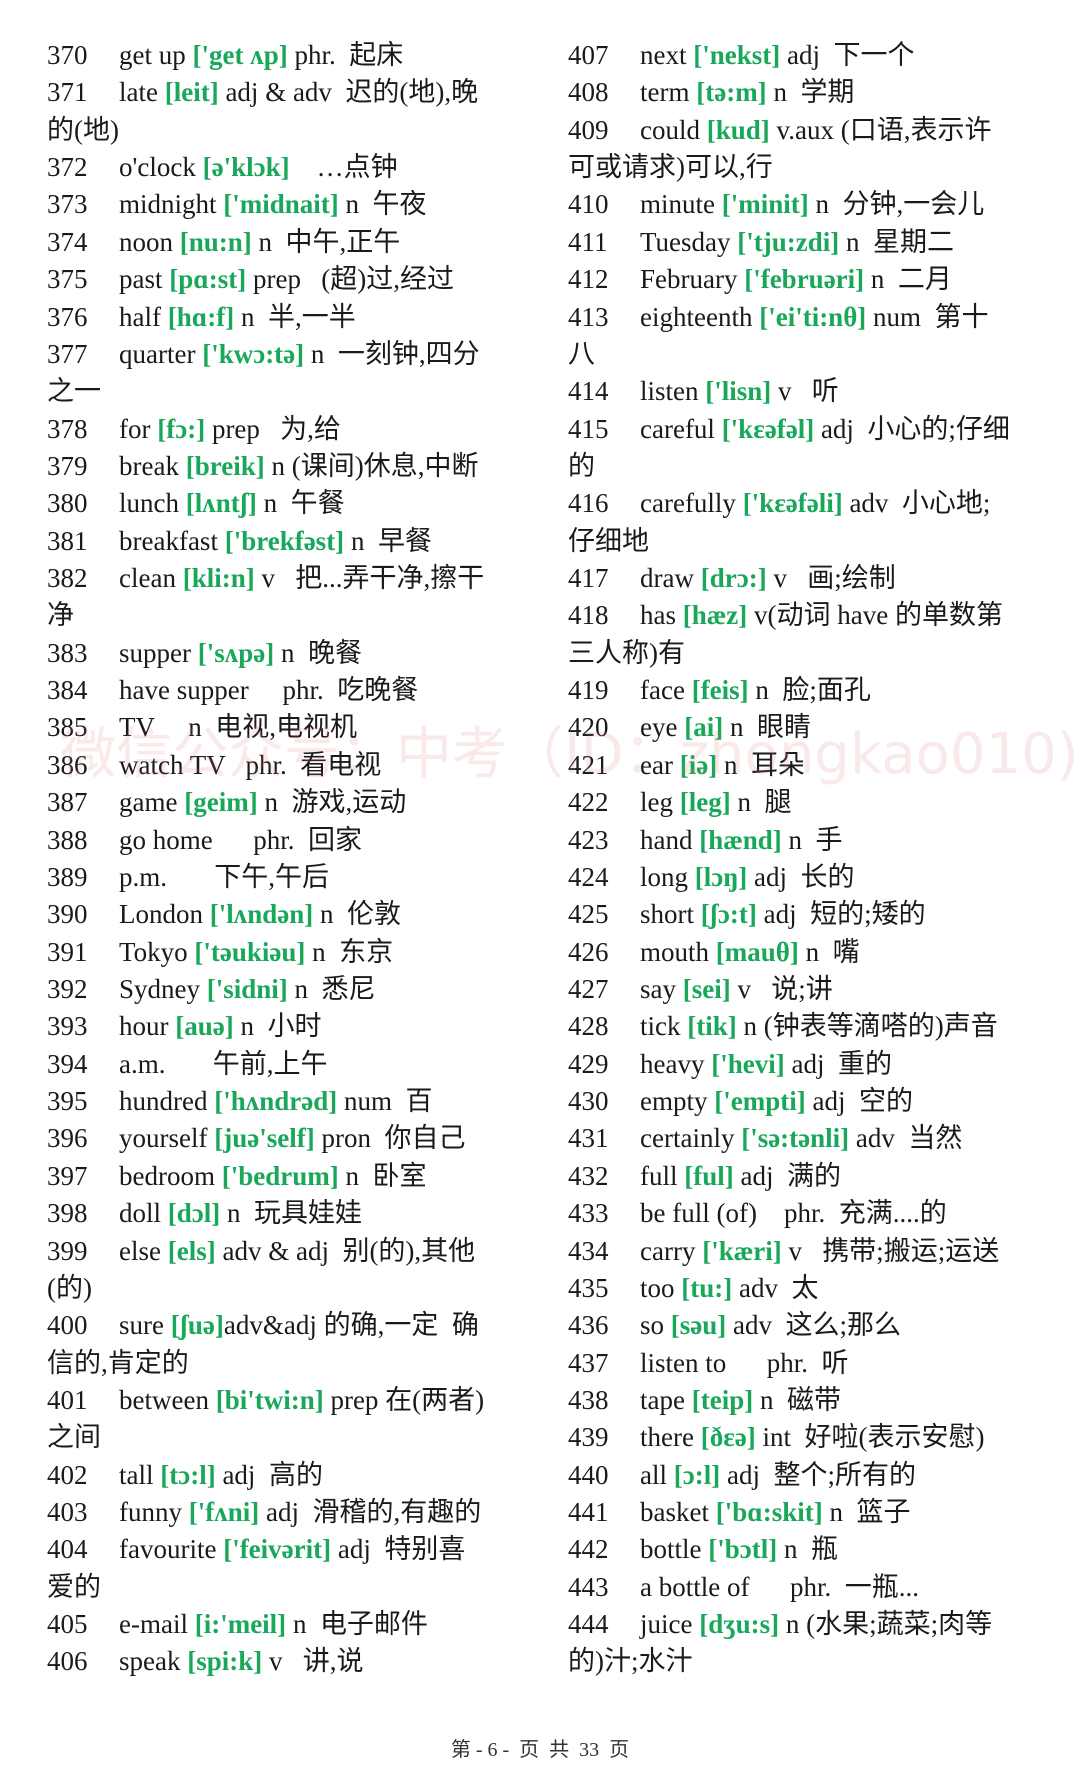  Describe the element at coordinates (768, 578) in the screenshot. I see `entry-body: draw [drɔ:] v 画;绘制` at that location.